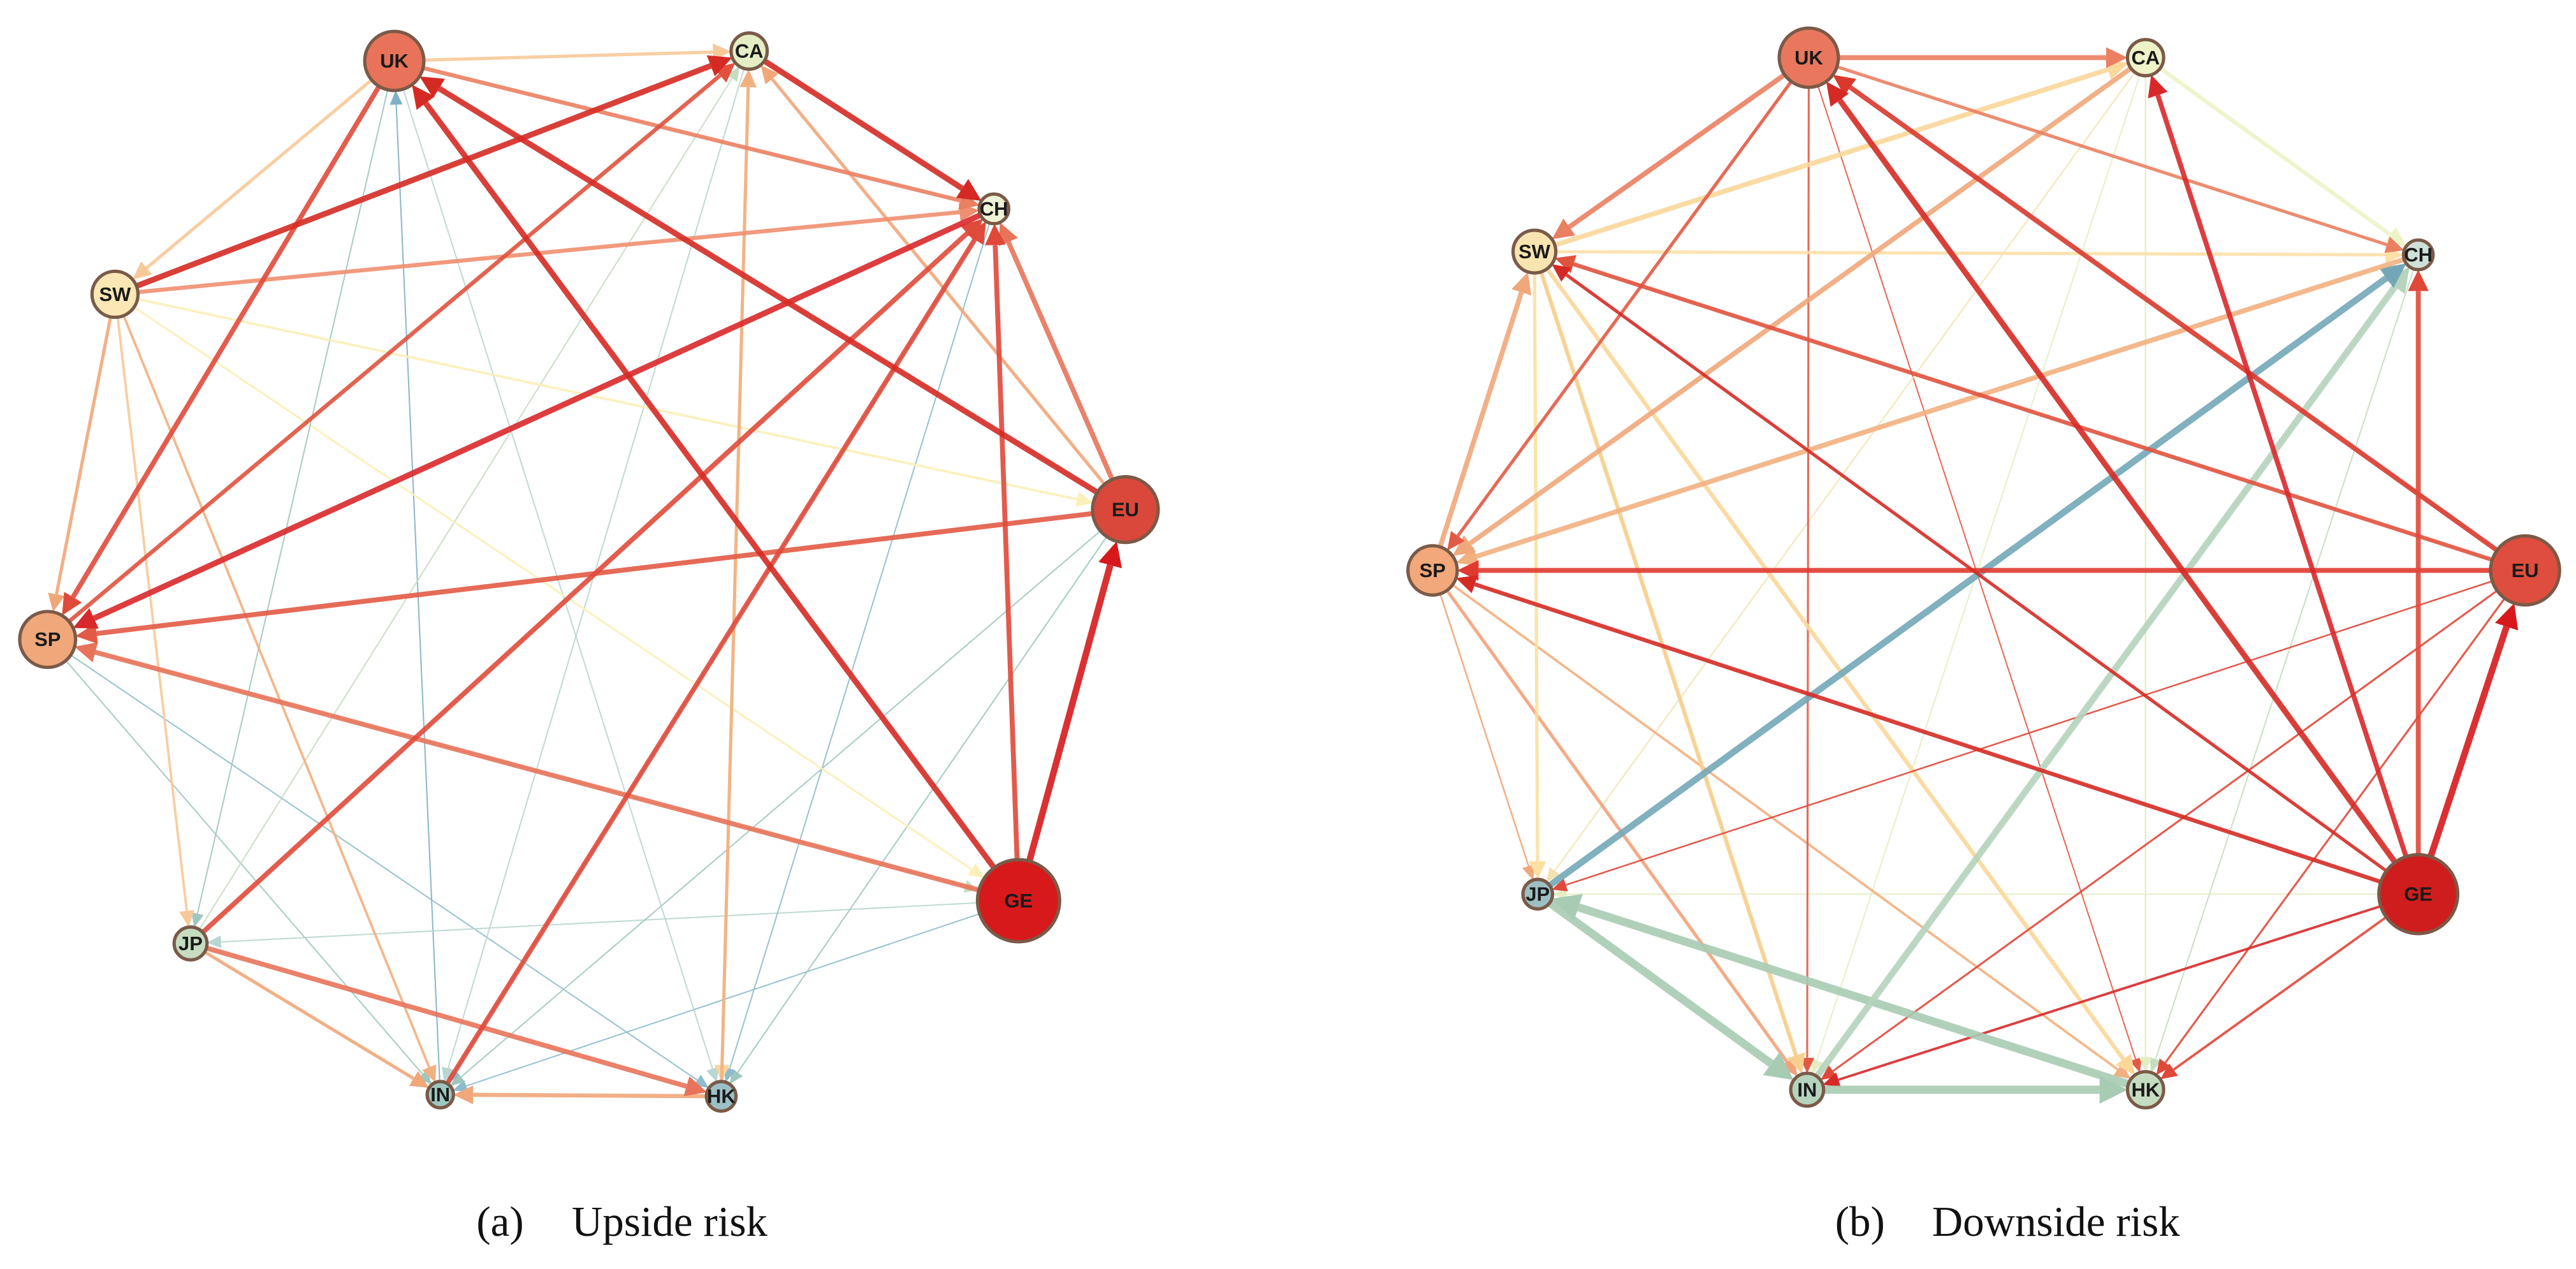 This screenshot has width=2576, height=1269. I want to click on node-label: SW, so click(115, 294).